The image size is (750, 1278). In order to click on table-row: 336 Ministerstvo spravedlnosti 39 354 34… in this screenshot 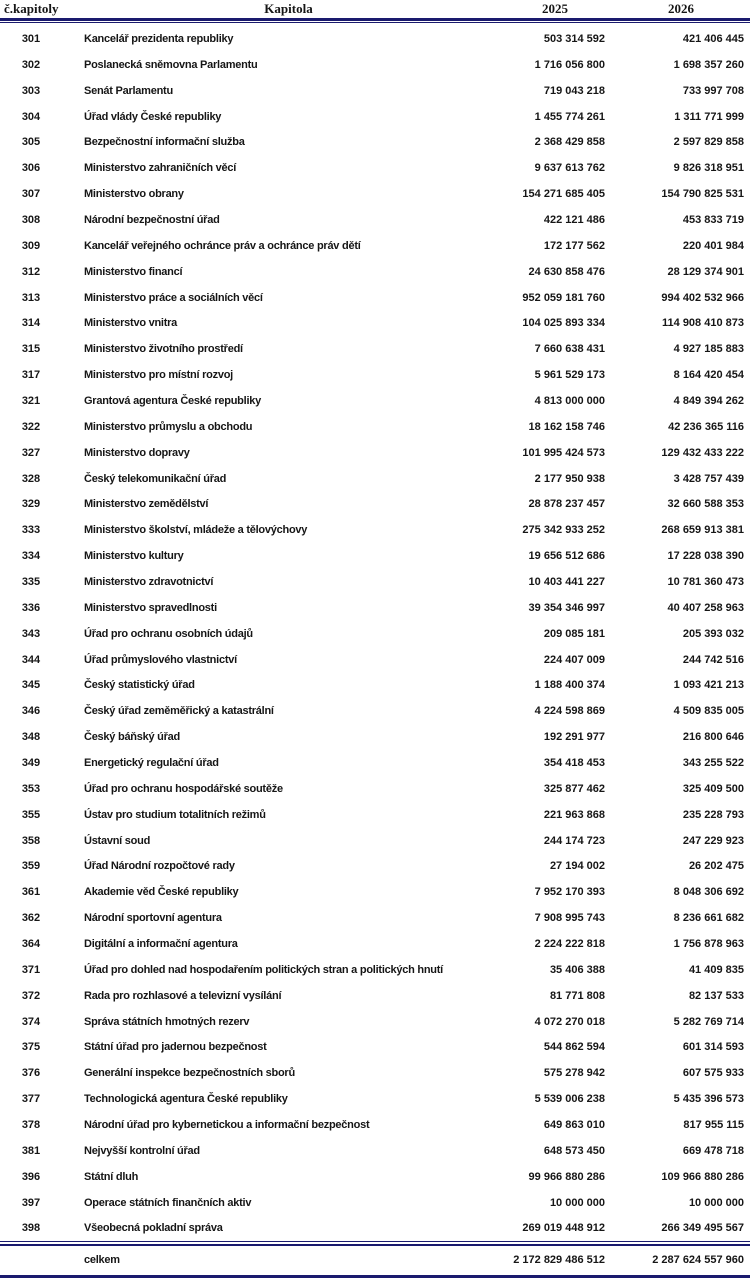, I will do `click(375, 608)`.